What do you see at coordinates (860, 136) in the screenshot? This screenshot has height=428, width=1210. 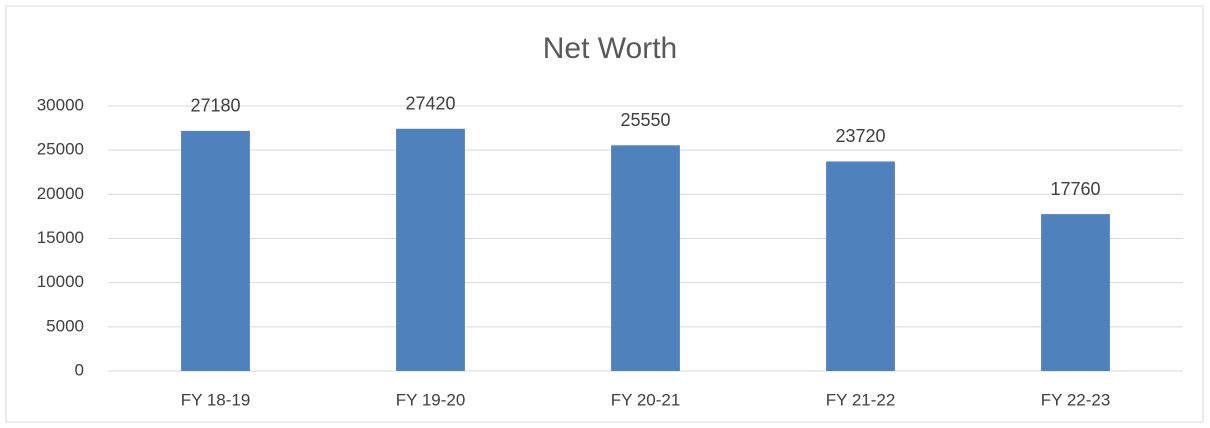 I see `value-label: 23720` at bounding box center [860, 136].